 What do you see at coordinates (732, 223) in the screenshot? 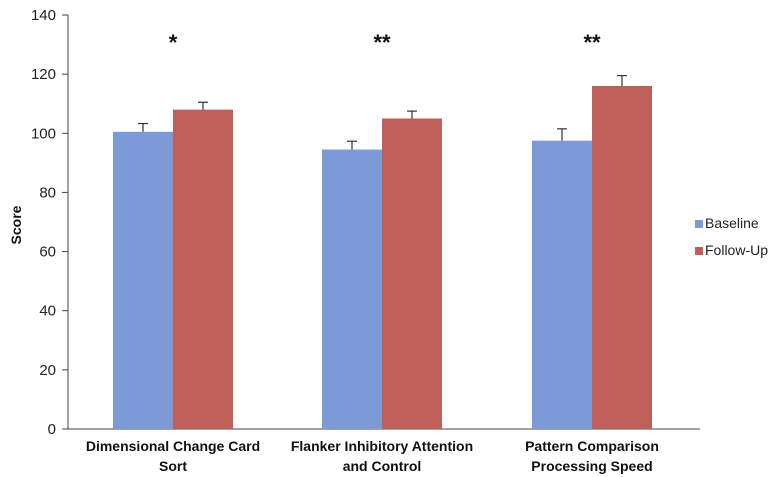
I see `legend-label: Baseline` at bounding box center [732, 223].